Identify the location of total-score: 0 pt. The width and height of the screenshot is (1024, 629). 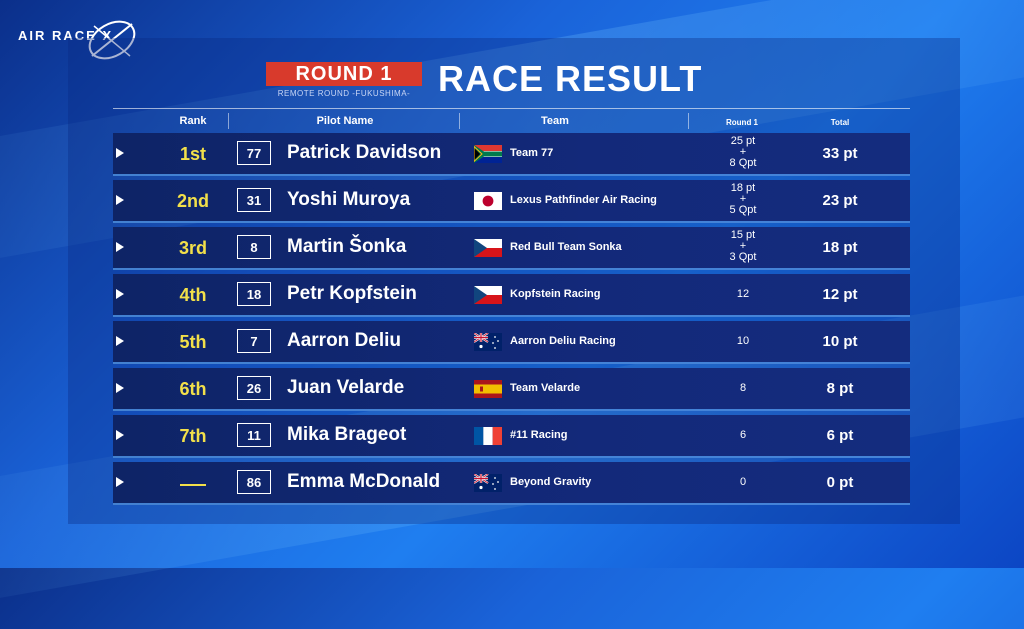
(840, 482).